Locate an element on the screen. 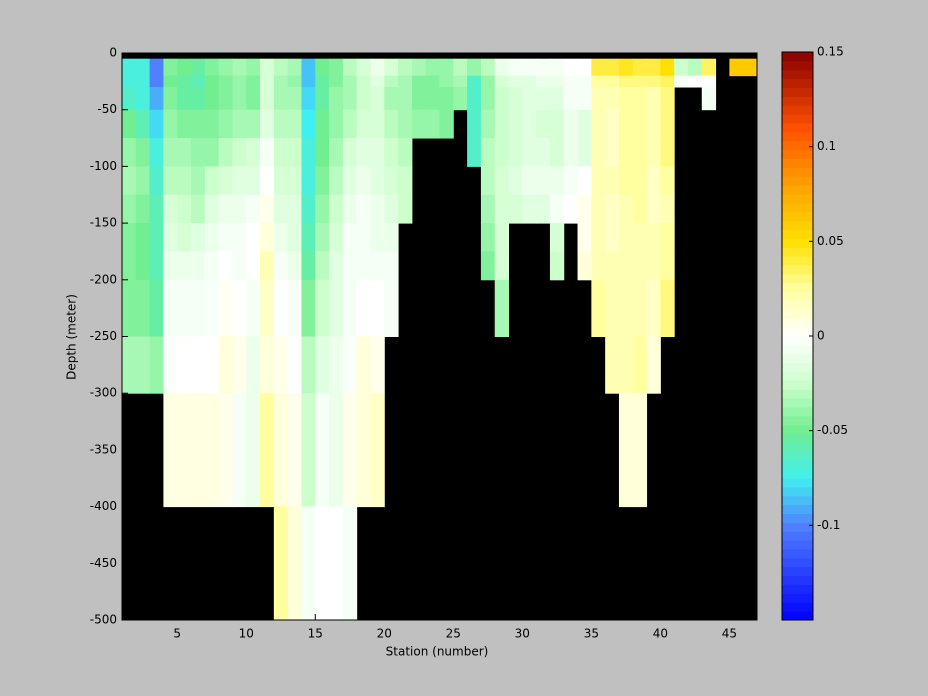  y-tick-label: -100 is located at coordinates (103, 166).